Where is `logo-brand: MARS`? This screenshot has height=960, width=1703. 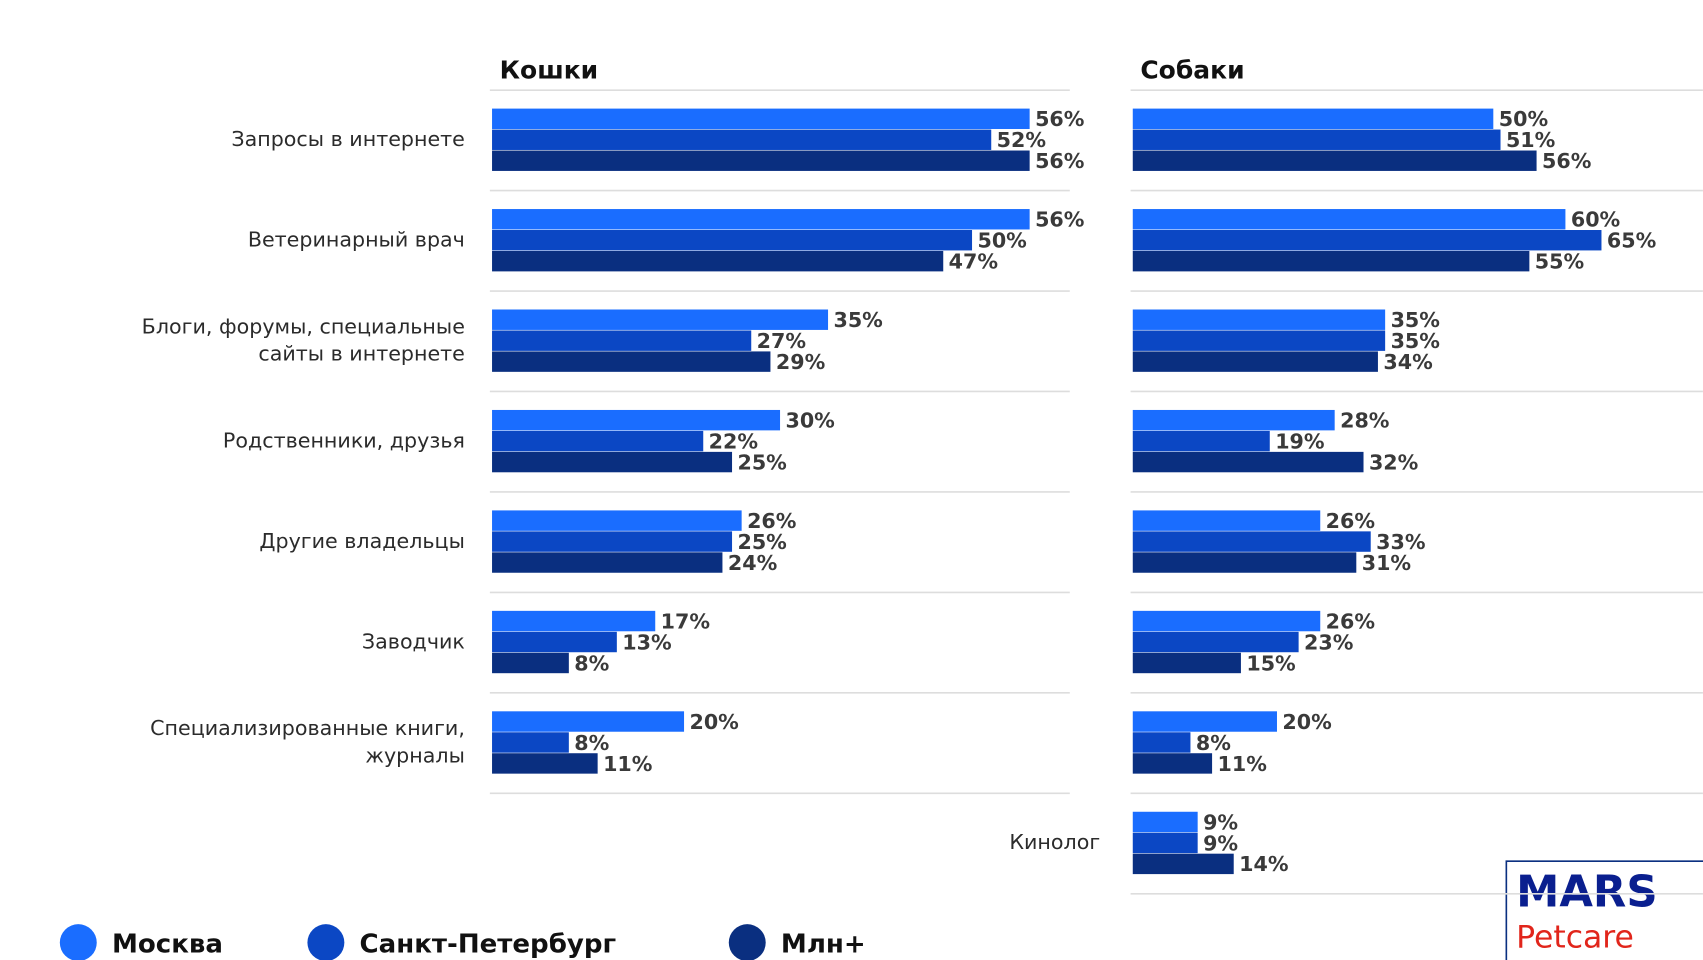 logo-brand: MARS is located at coordinates (1587, 892).